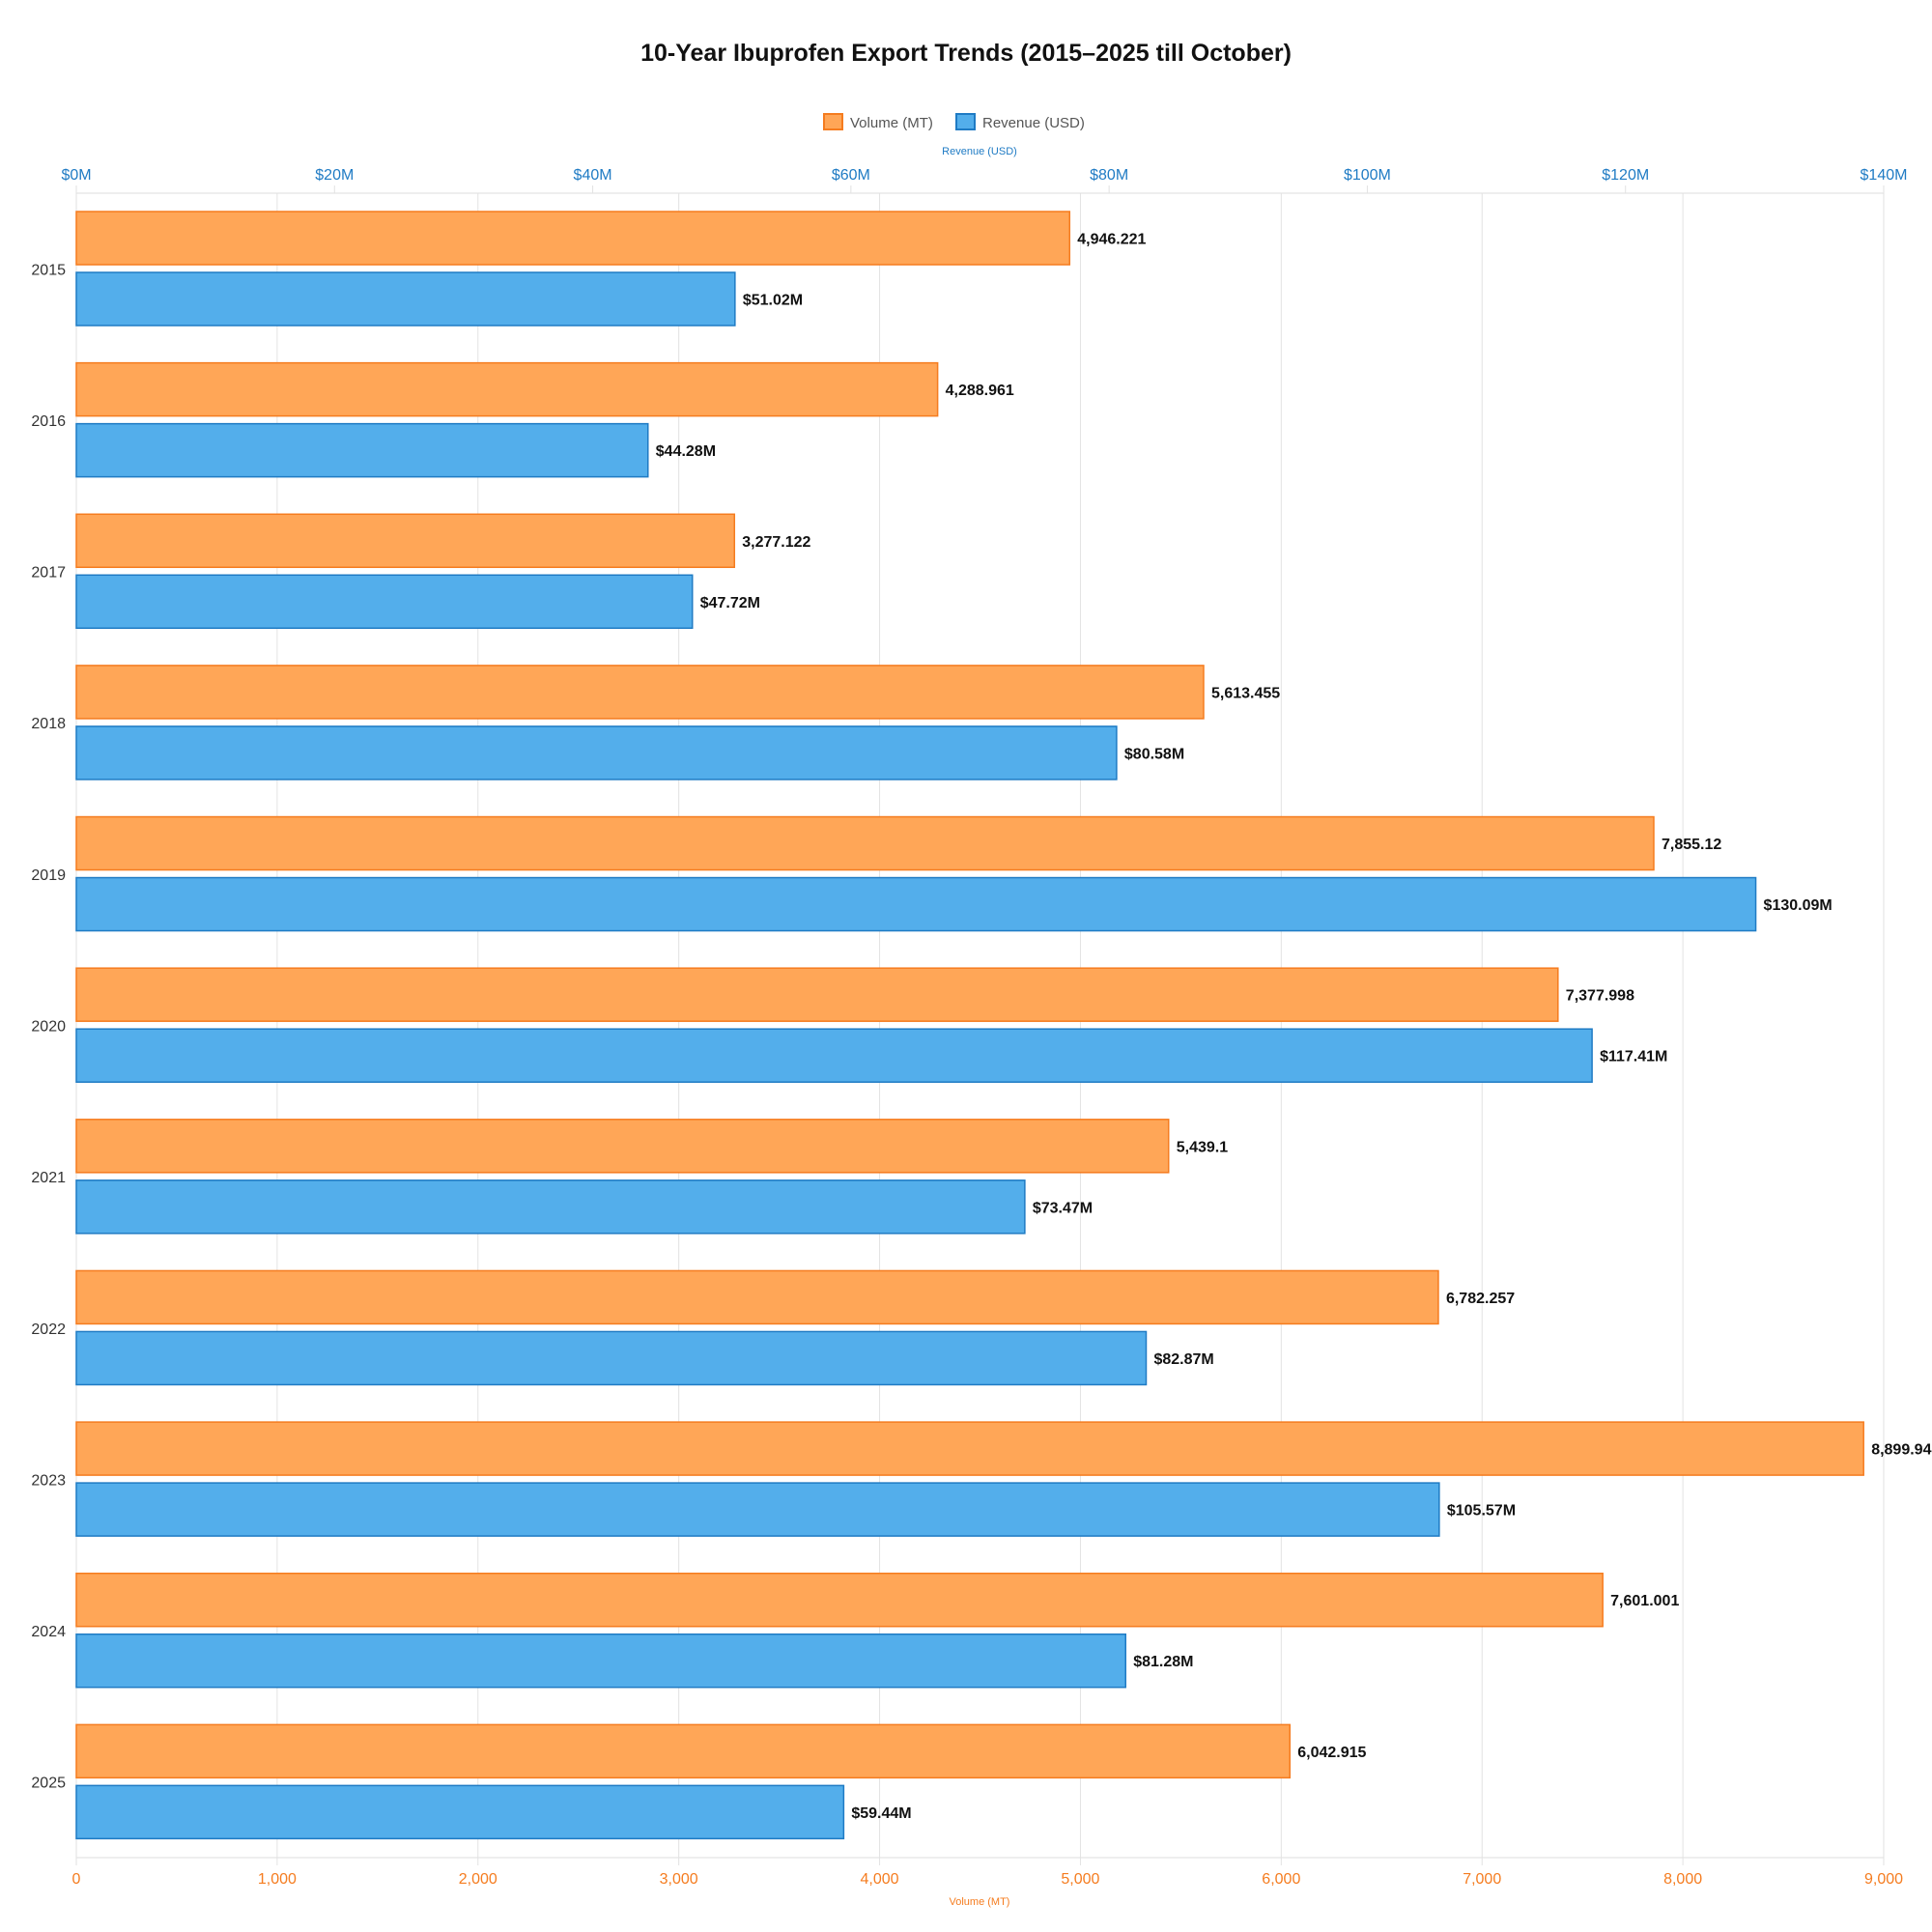 Image resolution: width=1932 pixels, height=1932 pixels. I want to click on revenue-value-label: $73.47M, so click(1063, 1208).